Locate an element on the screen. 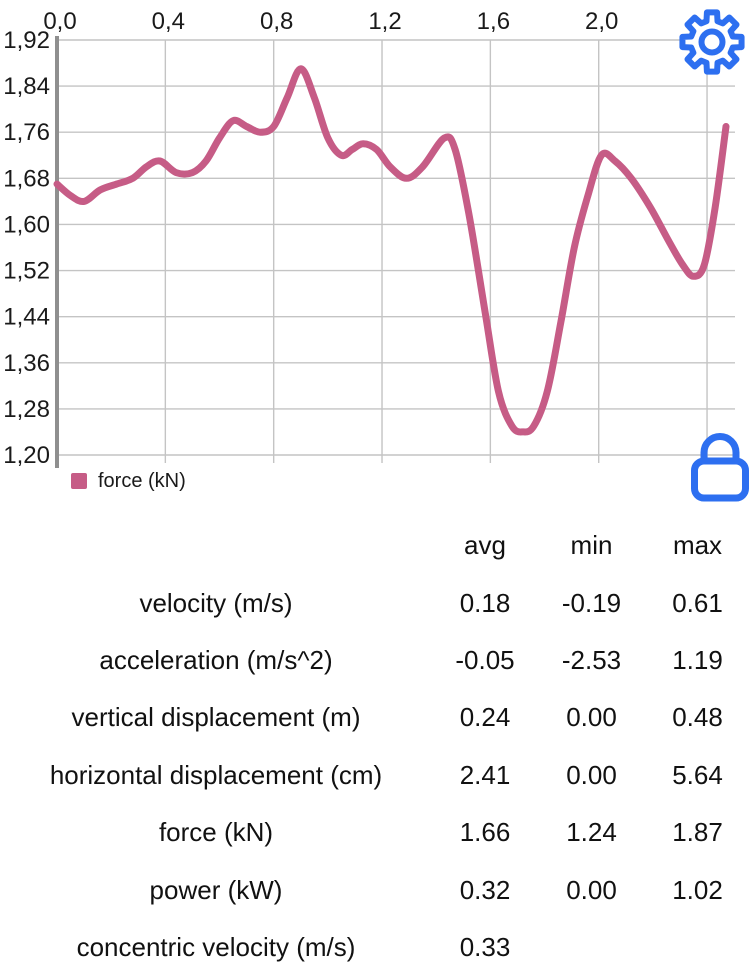 The image size is (750, 972). col-header-min: min is located at coordinates (591, 545).